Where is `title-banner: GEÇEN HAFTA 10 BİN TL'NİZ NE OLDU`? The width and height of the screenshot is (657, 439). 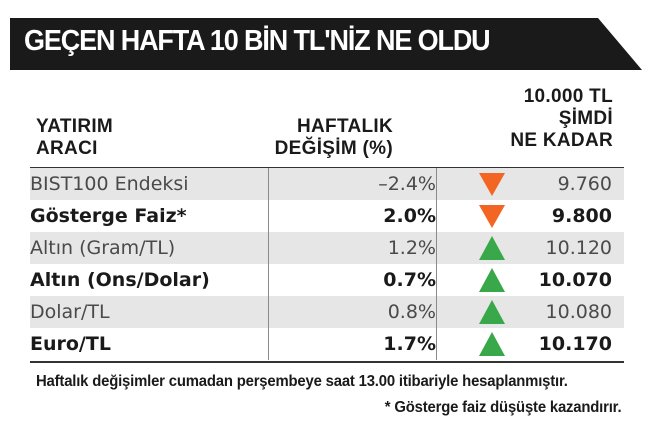 title-banner: GEÇEN HAFTA 10 BİN TL'NİZ NE OLDU is located at coordinates (326, 44).